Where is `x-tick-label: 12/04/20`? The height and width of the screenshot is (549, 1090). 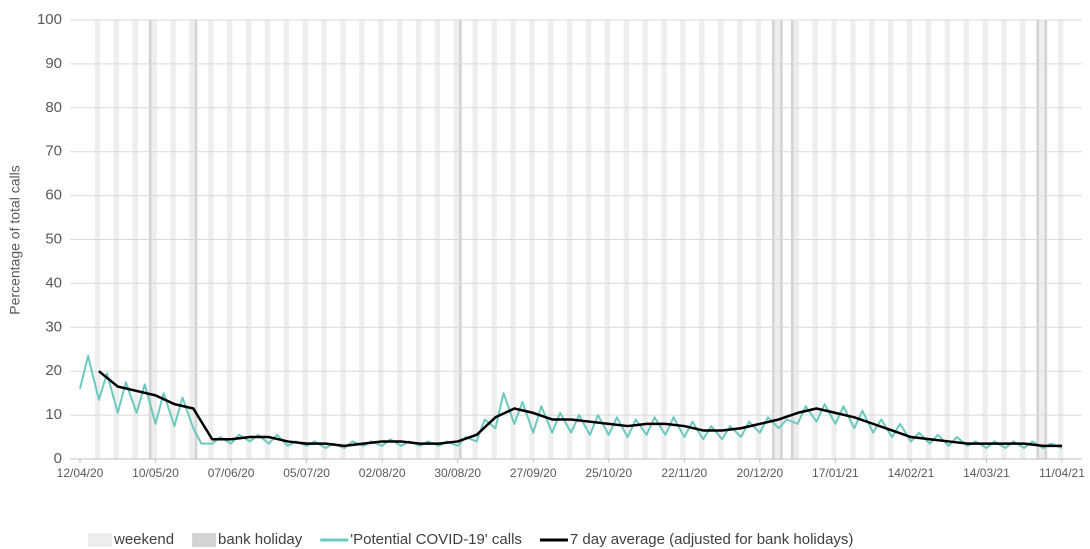
x-tick-label: 12/04/20 is located at coordinates (80, 473).